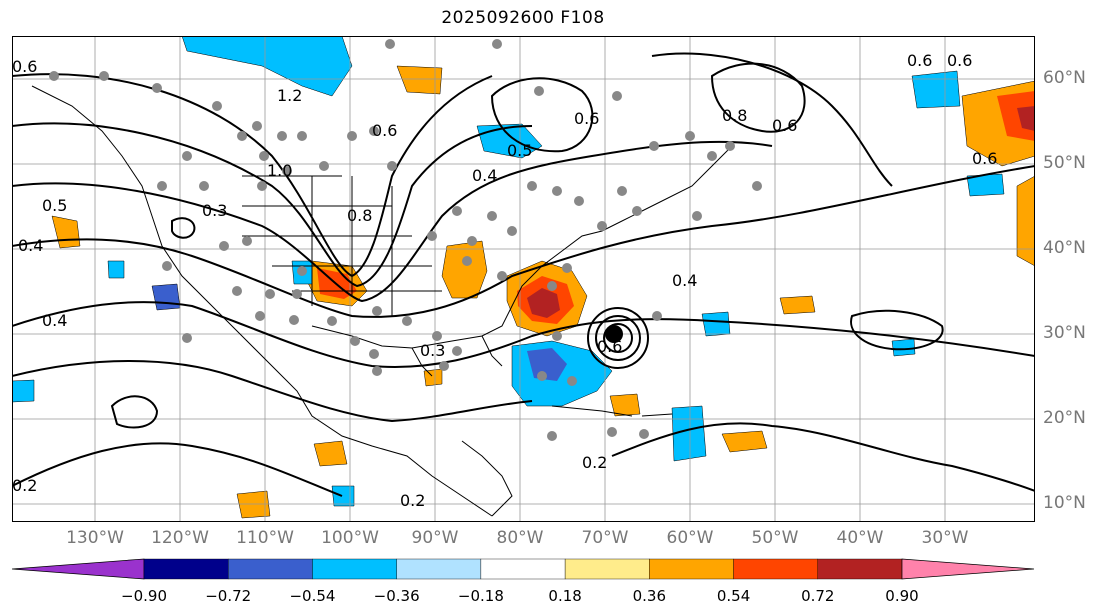 Image resolution: width=1105 pixels, height=615 pixels. Describe the element at coordinates (180, 538) in the screenshot. I see `lon-label: 120°W` at that location.